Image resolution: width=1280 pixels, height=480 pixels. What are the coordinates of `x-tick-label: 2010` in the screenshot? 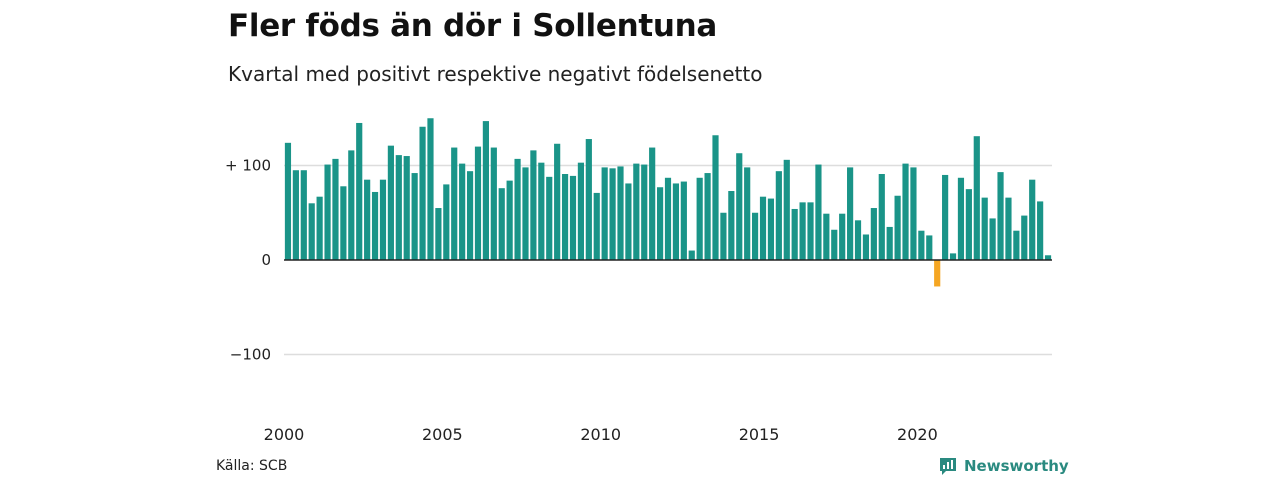 It's located at (600, 434).